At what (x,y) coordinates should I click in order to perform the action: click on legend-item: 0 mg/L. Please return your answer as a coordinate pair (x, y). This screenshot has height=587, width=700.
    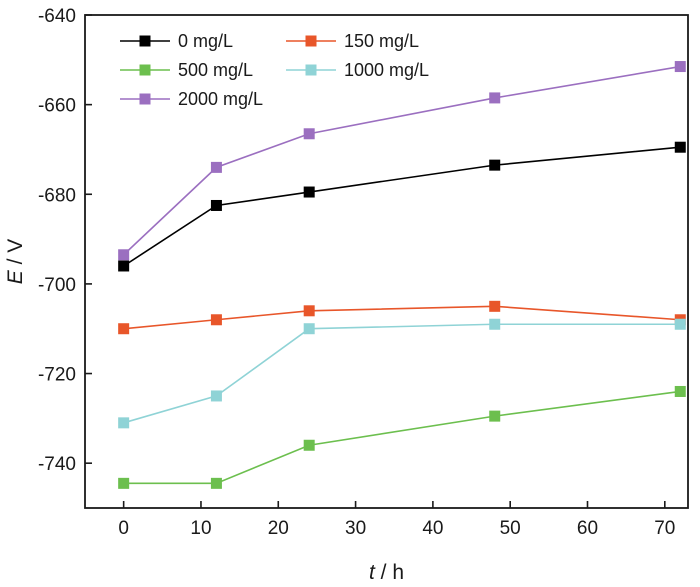
    Looking at the image, I should click on (176, 41).